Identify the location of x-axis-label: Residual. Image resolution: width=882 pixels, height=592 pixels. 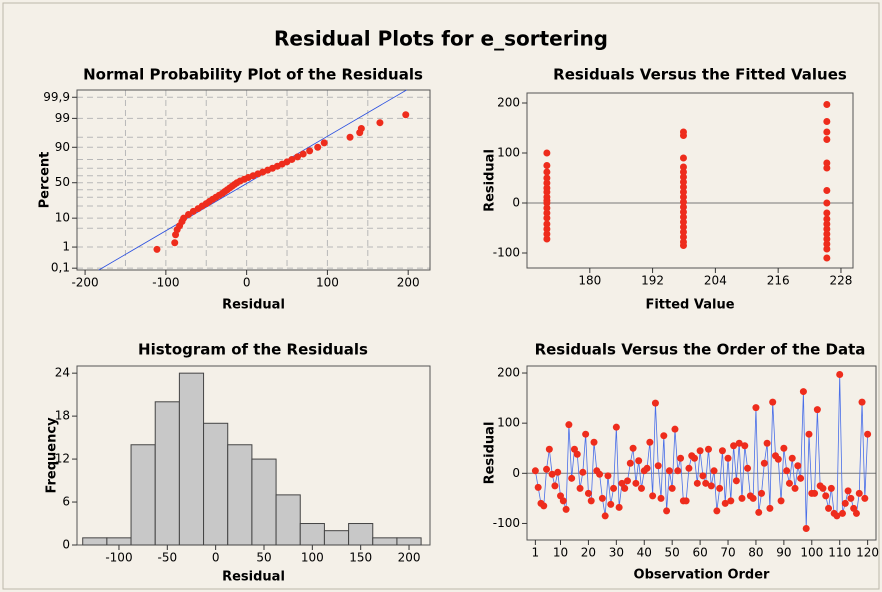
(253, 577).